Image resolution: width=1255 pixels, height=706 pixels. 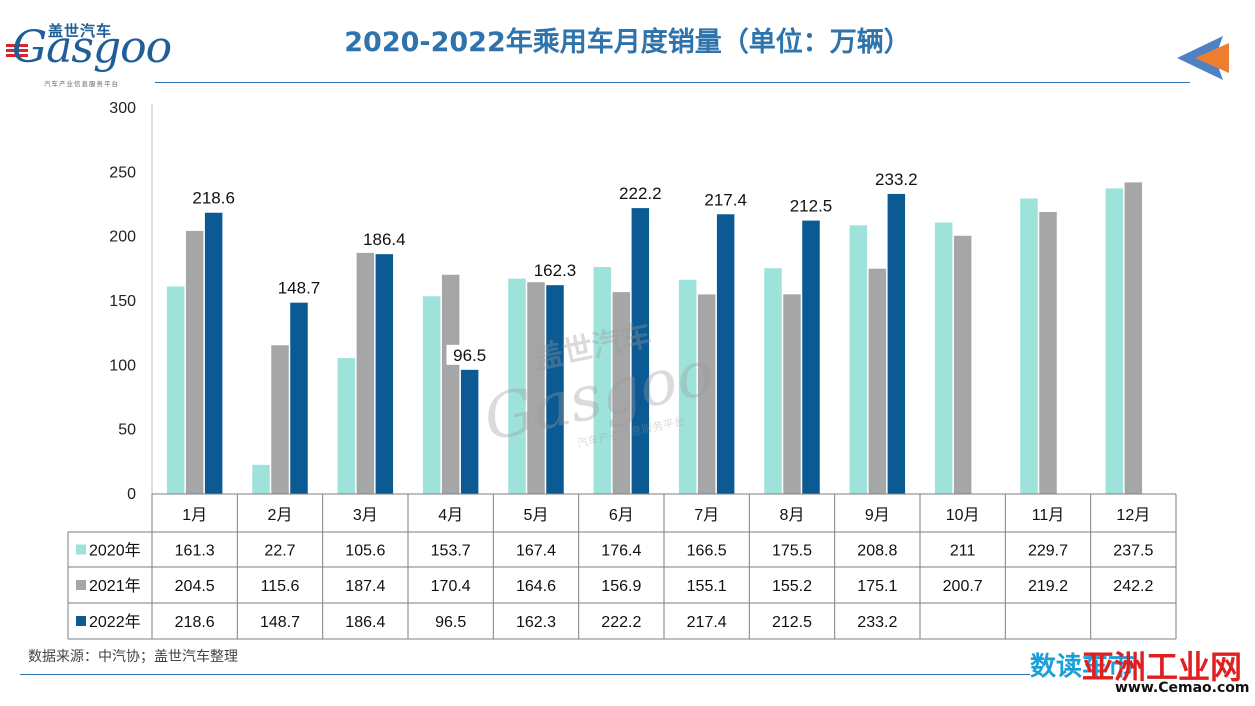 What do you see at coordinates (792, 622) in the screenshot?
I see `table-cell: 212.5` at bounding box center [792, 622].